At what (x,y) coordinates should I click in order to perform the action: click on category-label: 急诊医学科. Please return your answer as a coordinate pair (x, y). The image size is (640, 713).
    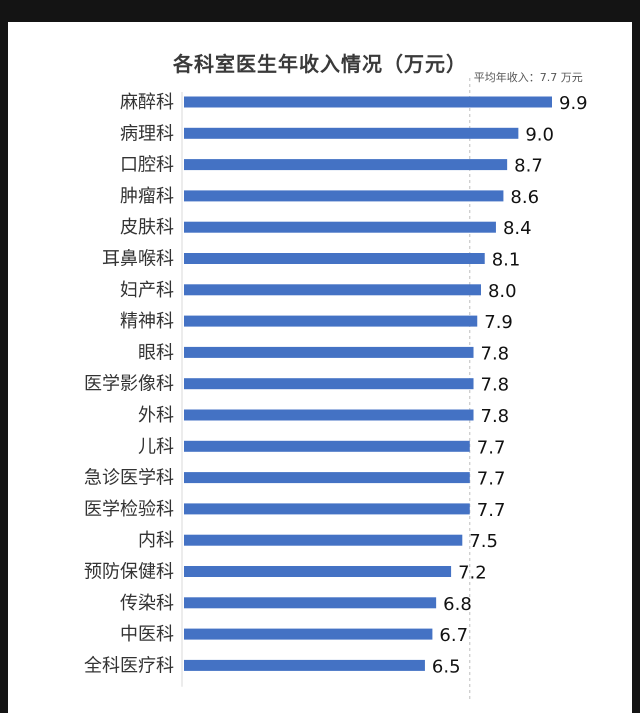
    Looking at the image, I should click on (129, 478).